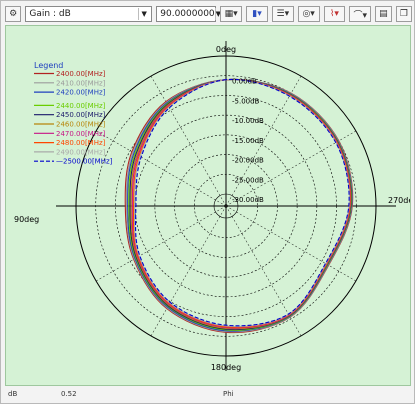 The image size is (415, 404). Describe the element at coordinates (246, 101) in the screenshot. I see `radial-tick-label: -5.00dB` at that location.